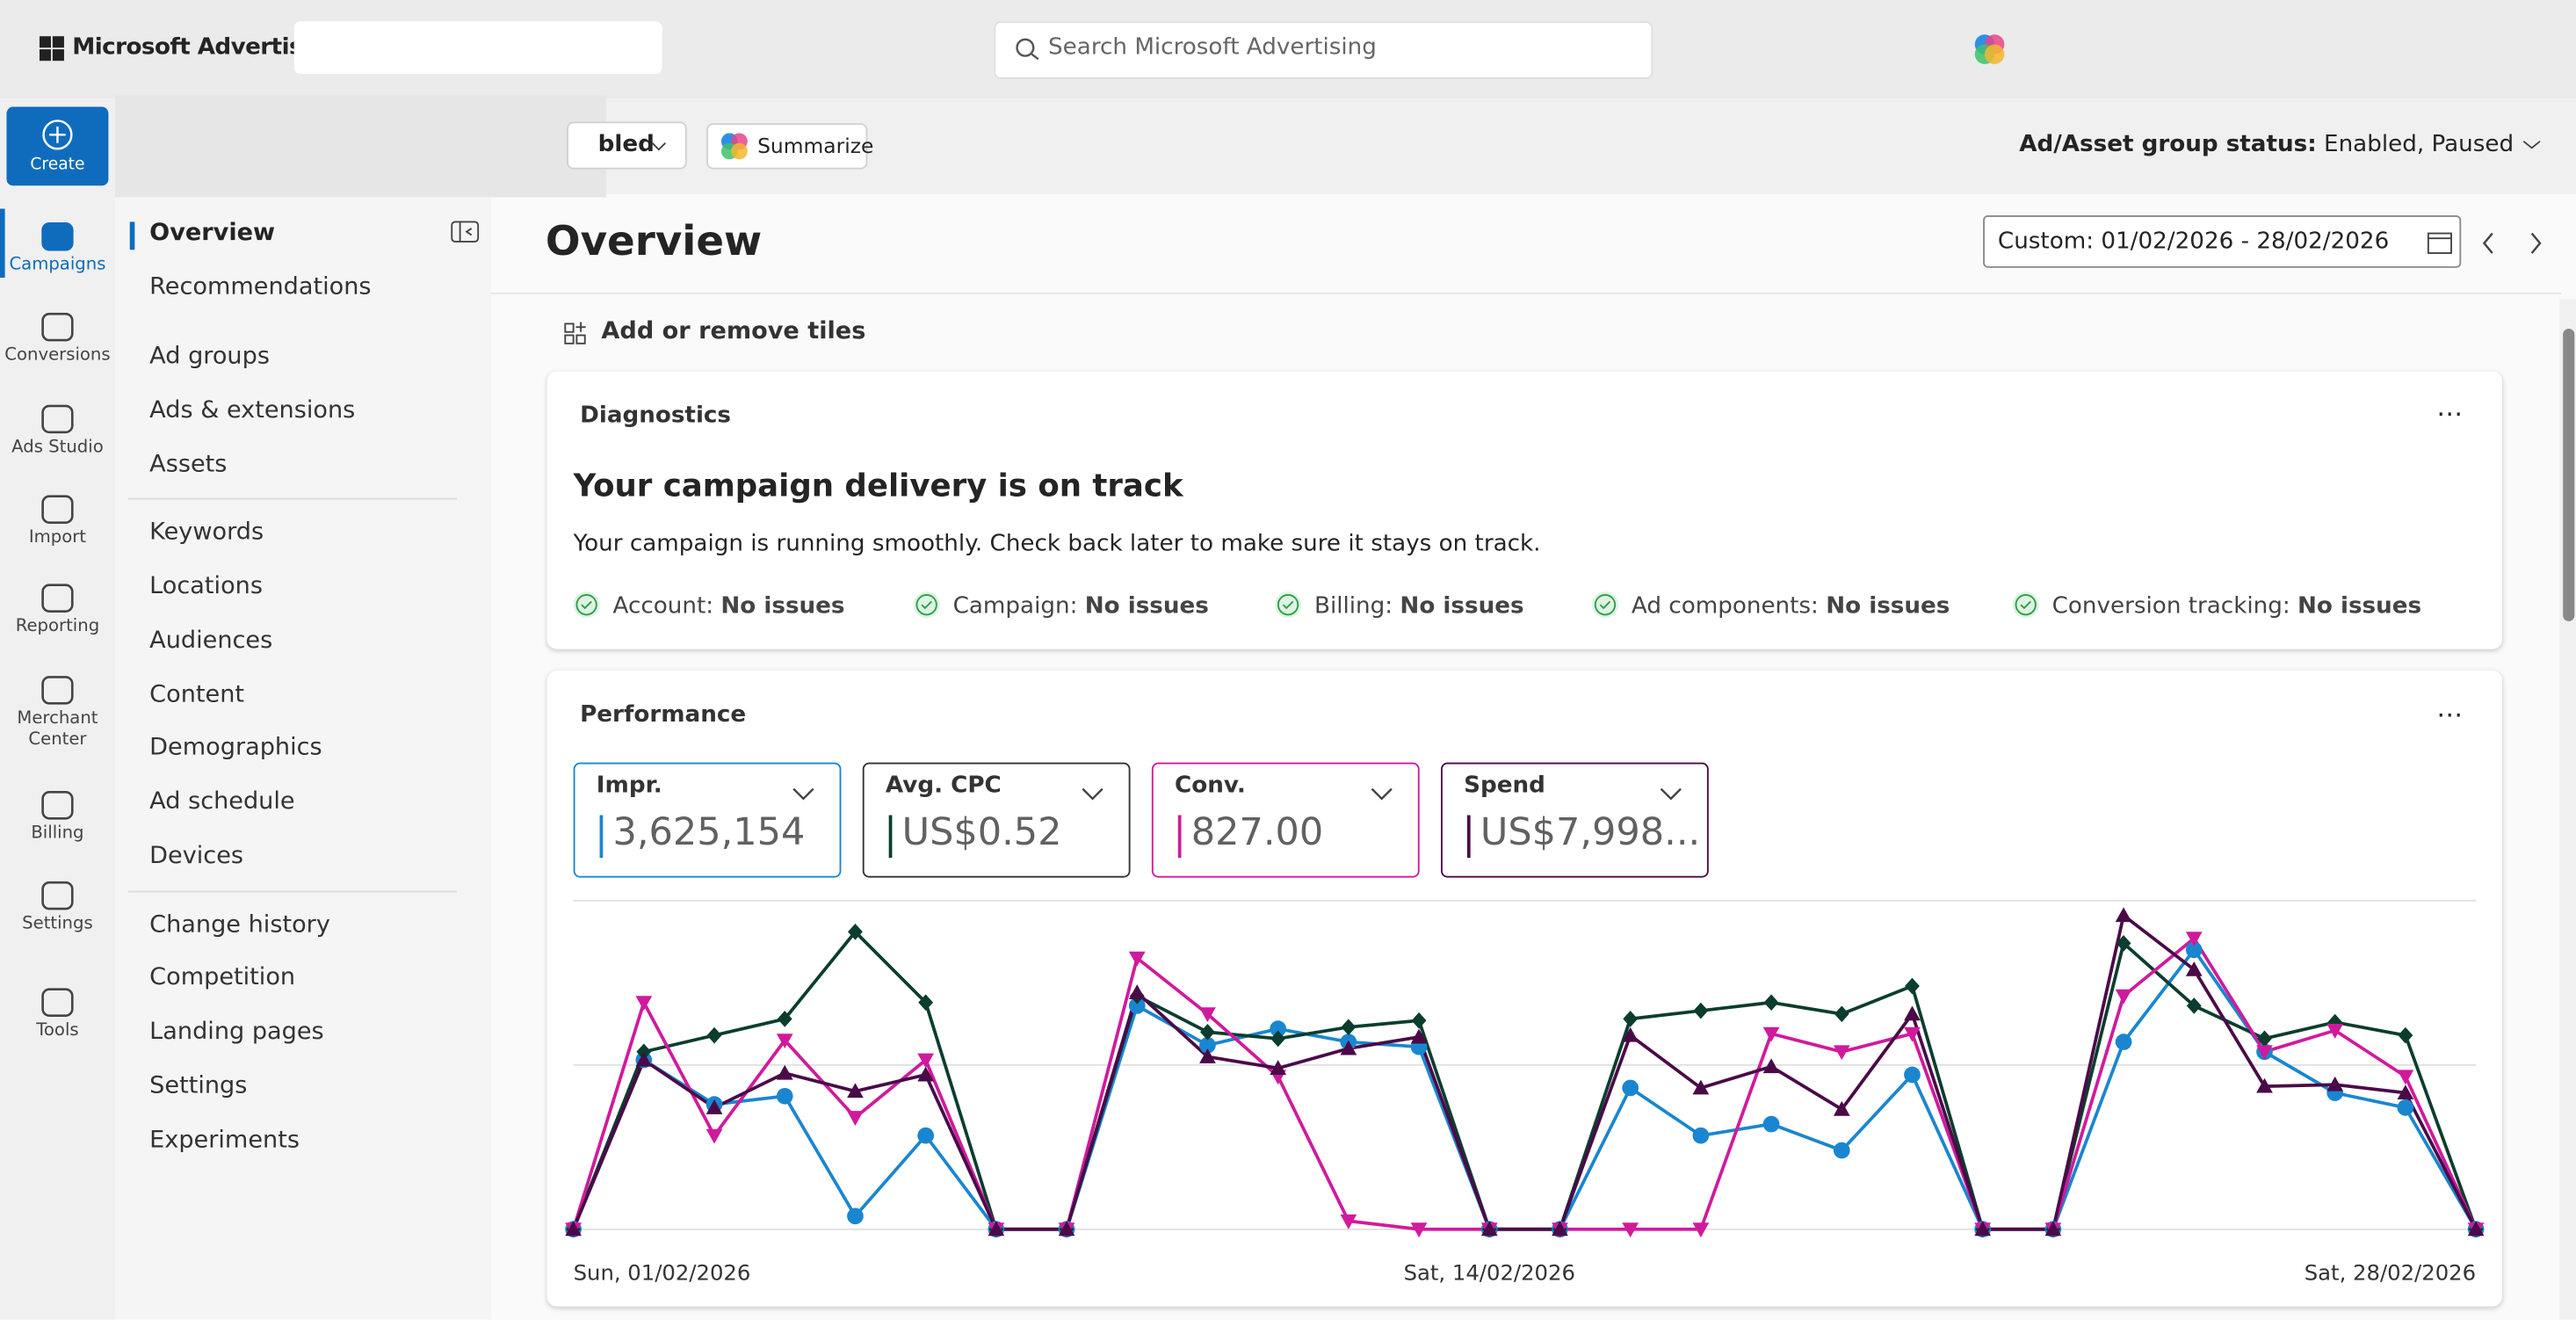 This screenshot has width=2576, height=1320. What do you see at coordinates (57, 924) in the screenshot?
I see `rail-item: Settings` at bounding box center [57, 924].